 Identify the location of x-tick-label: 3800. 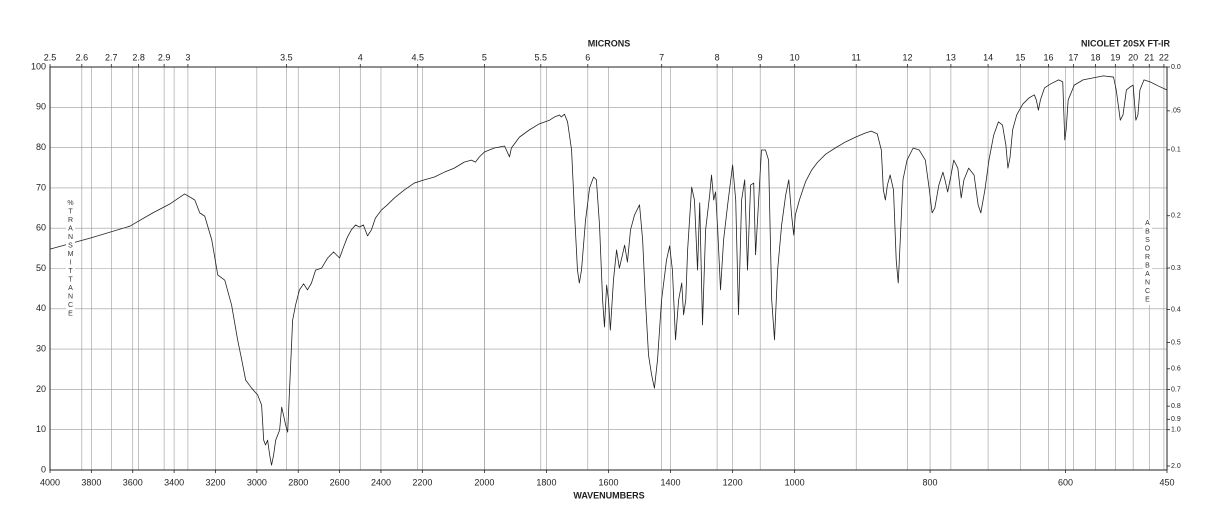
(91, 482).